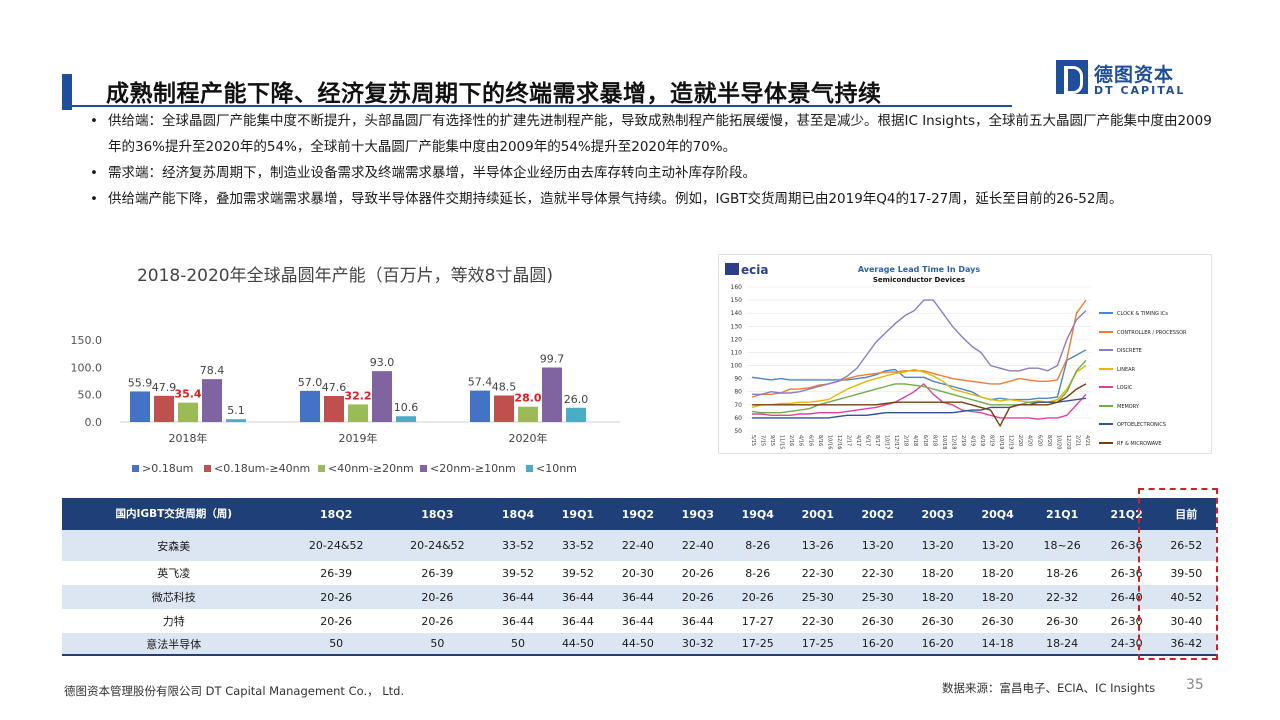 The width and height of the screenshot is (1280, 720). What do you see at coordinates (1062, 597) in the screenshot?
I see `table-cell: 22-32` at bounding box center [1062, 597].